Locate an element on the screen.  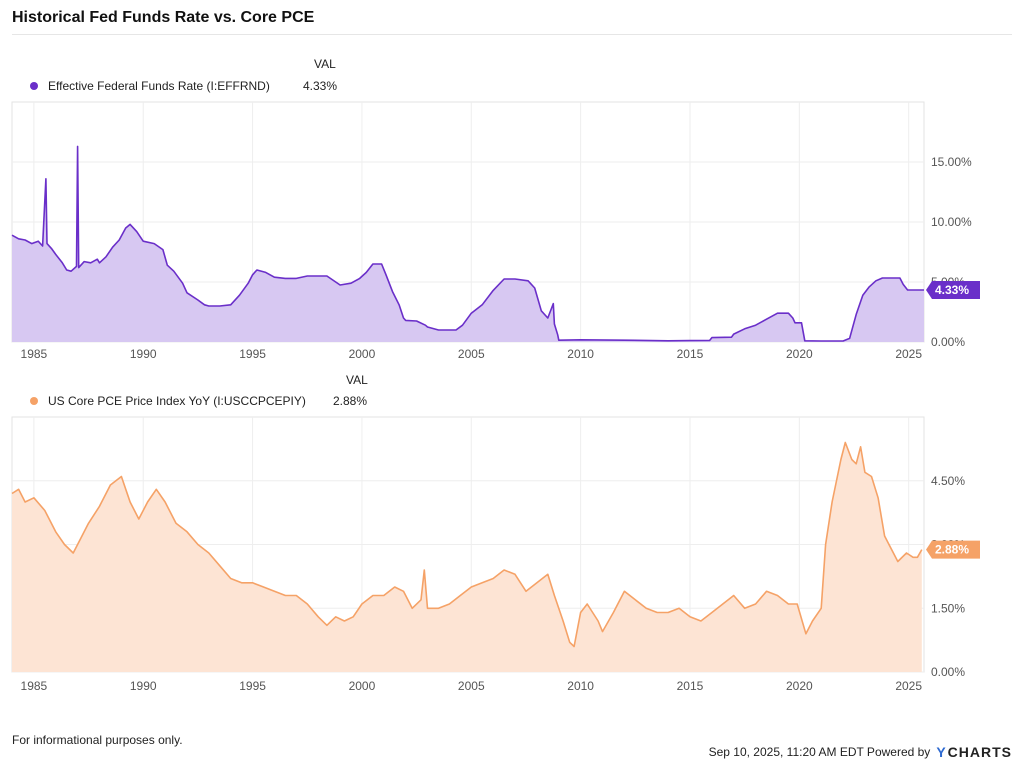
chart-title: Historical Fed Funds Rate vs. Core PCE is located at coordinates (163, 17).